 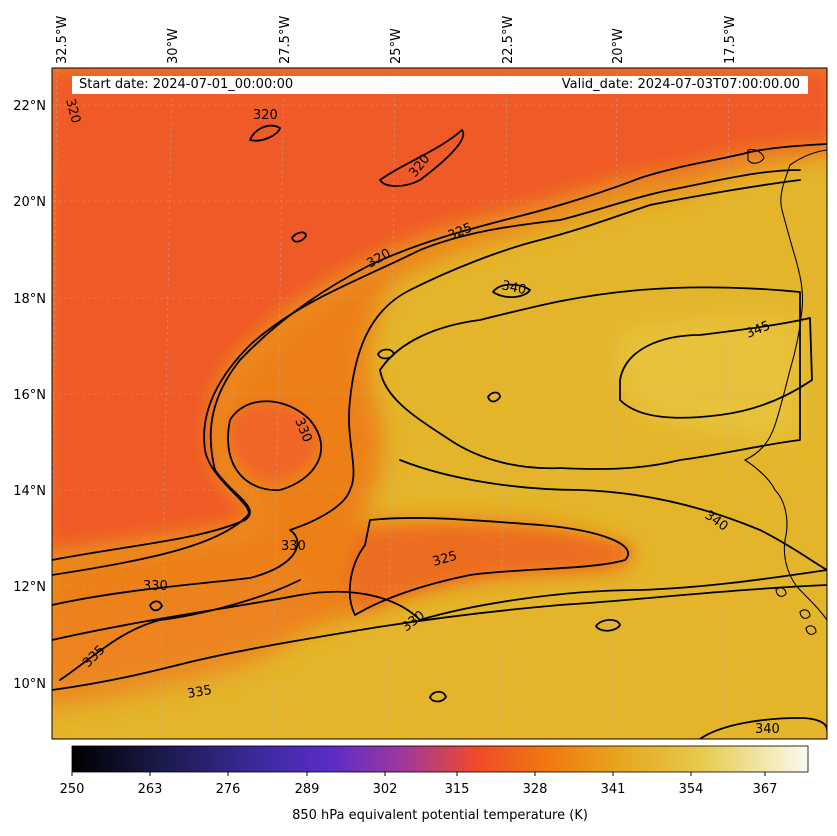 What do you see at coordinates (418, 774) in the screenshot?
I see `colorbar-ticks` at bounding box center [418, 774].